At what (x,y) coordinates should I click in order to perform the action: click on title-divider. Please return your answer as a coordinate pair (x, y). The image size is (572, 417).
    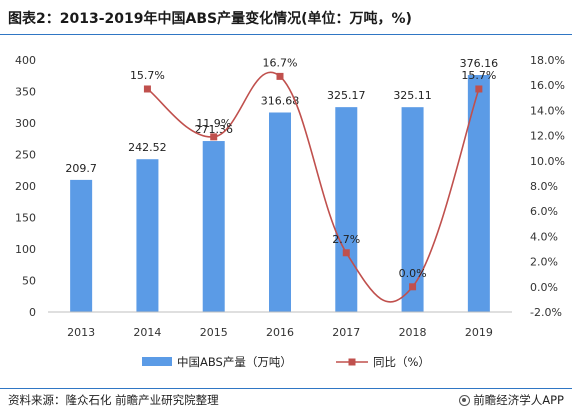
    Looking at the image, I should click on (286, 34).